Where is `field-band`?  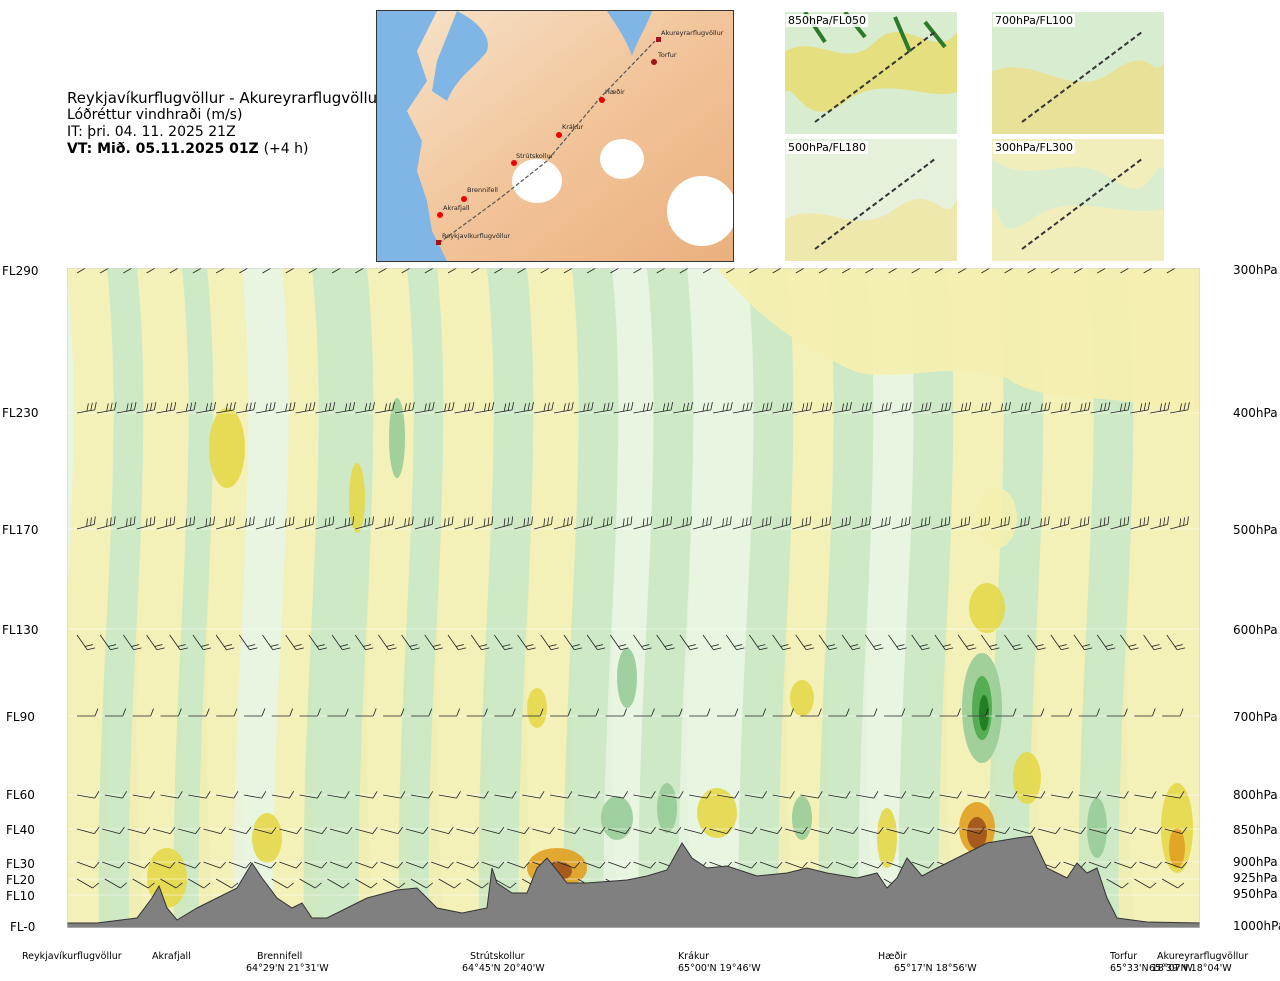 field-band is located at coordinates (1061, 598).